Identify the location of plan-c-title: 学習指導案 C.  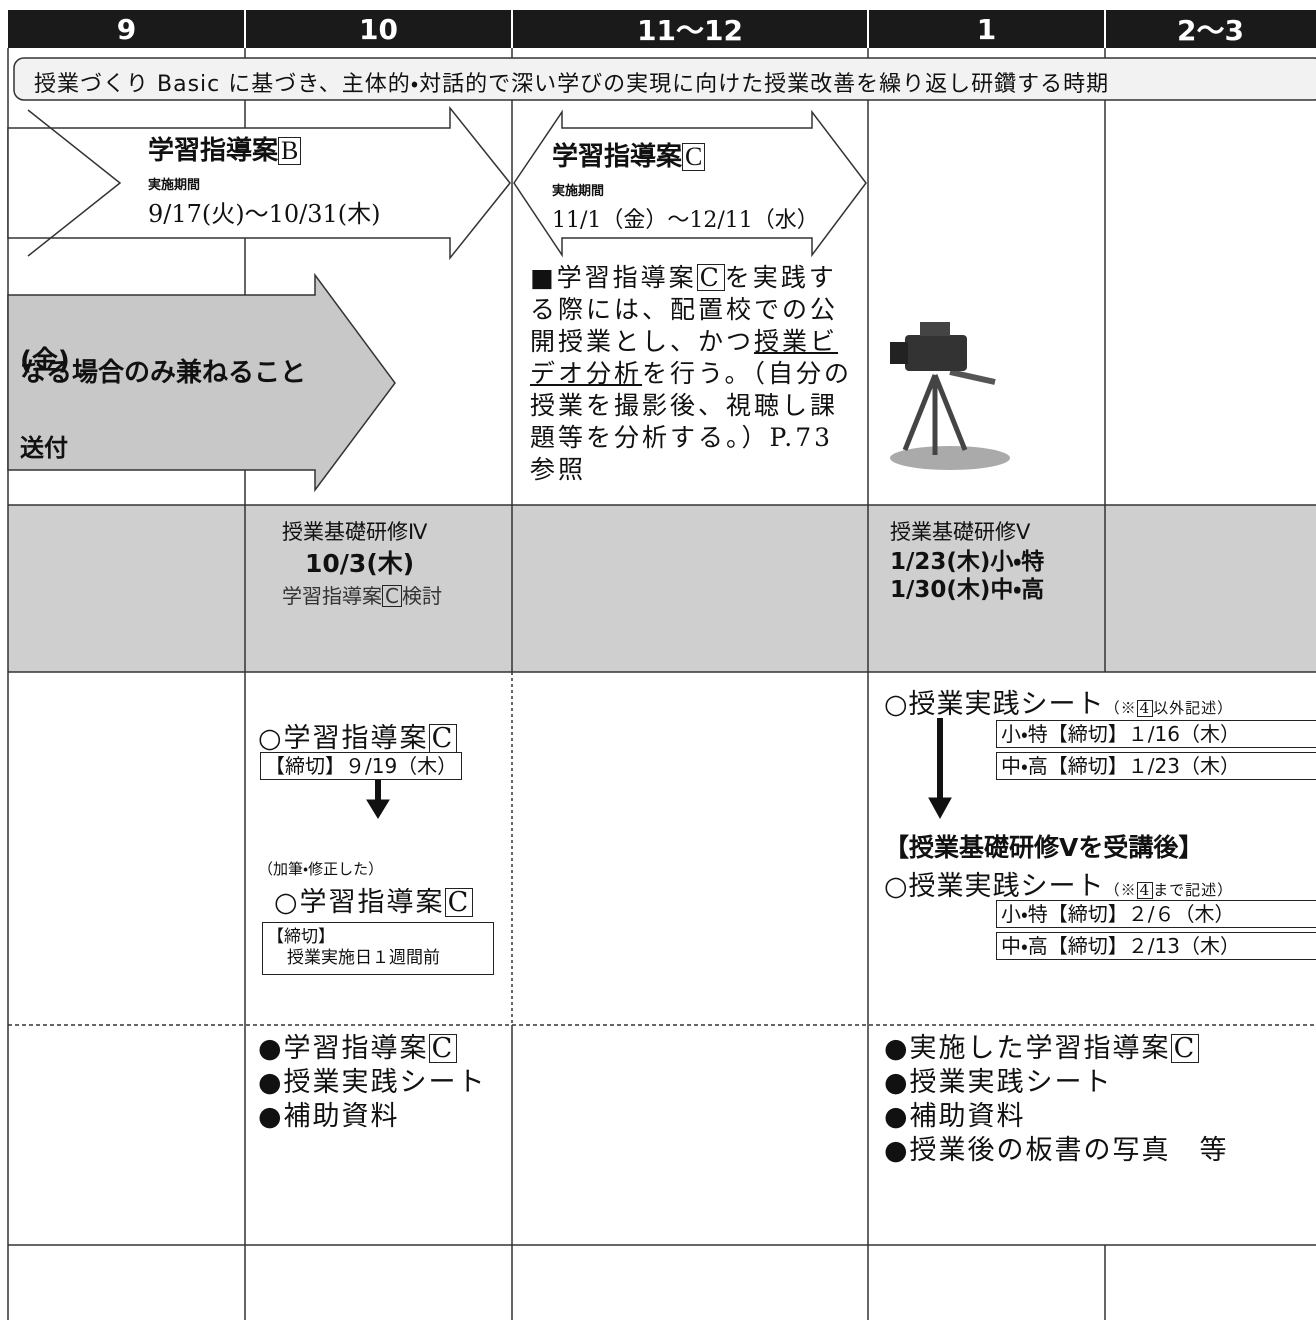
(629, 154).